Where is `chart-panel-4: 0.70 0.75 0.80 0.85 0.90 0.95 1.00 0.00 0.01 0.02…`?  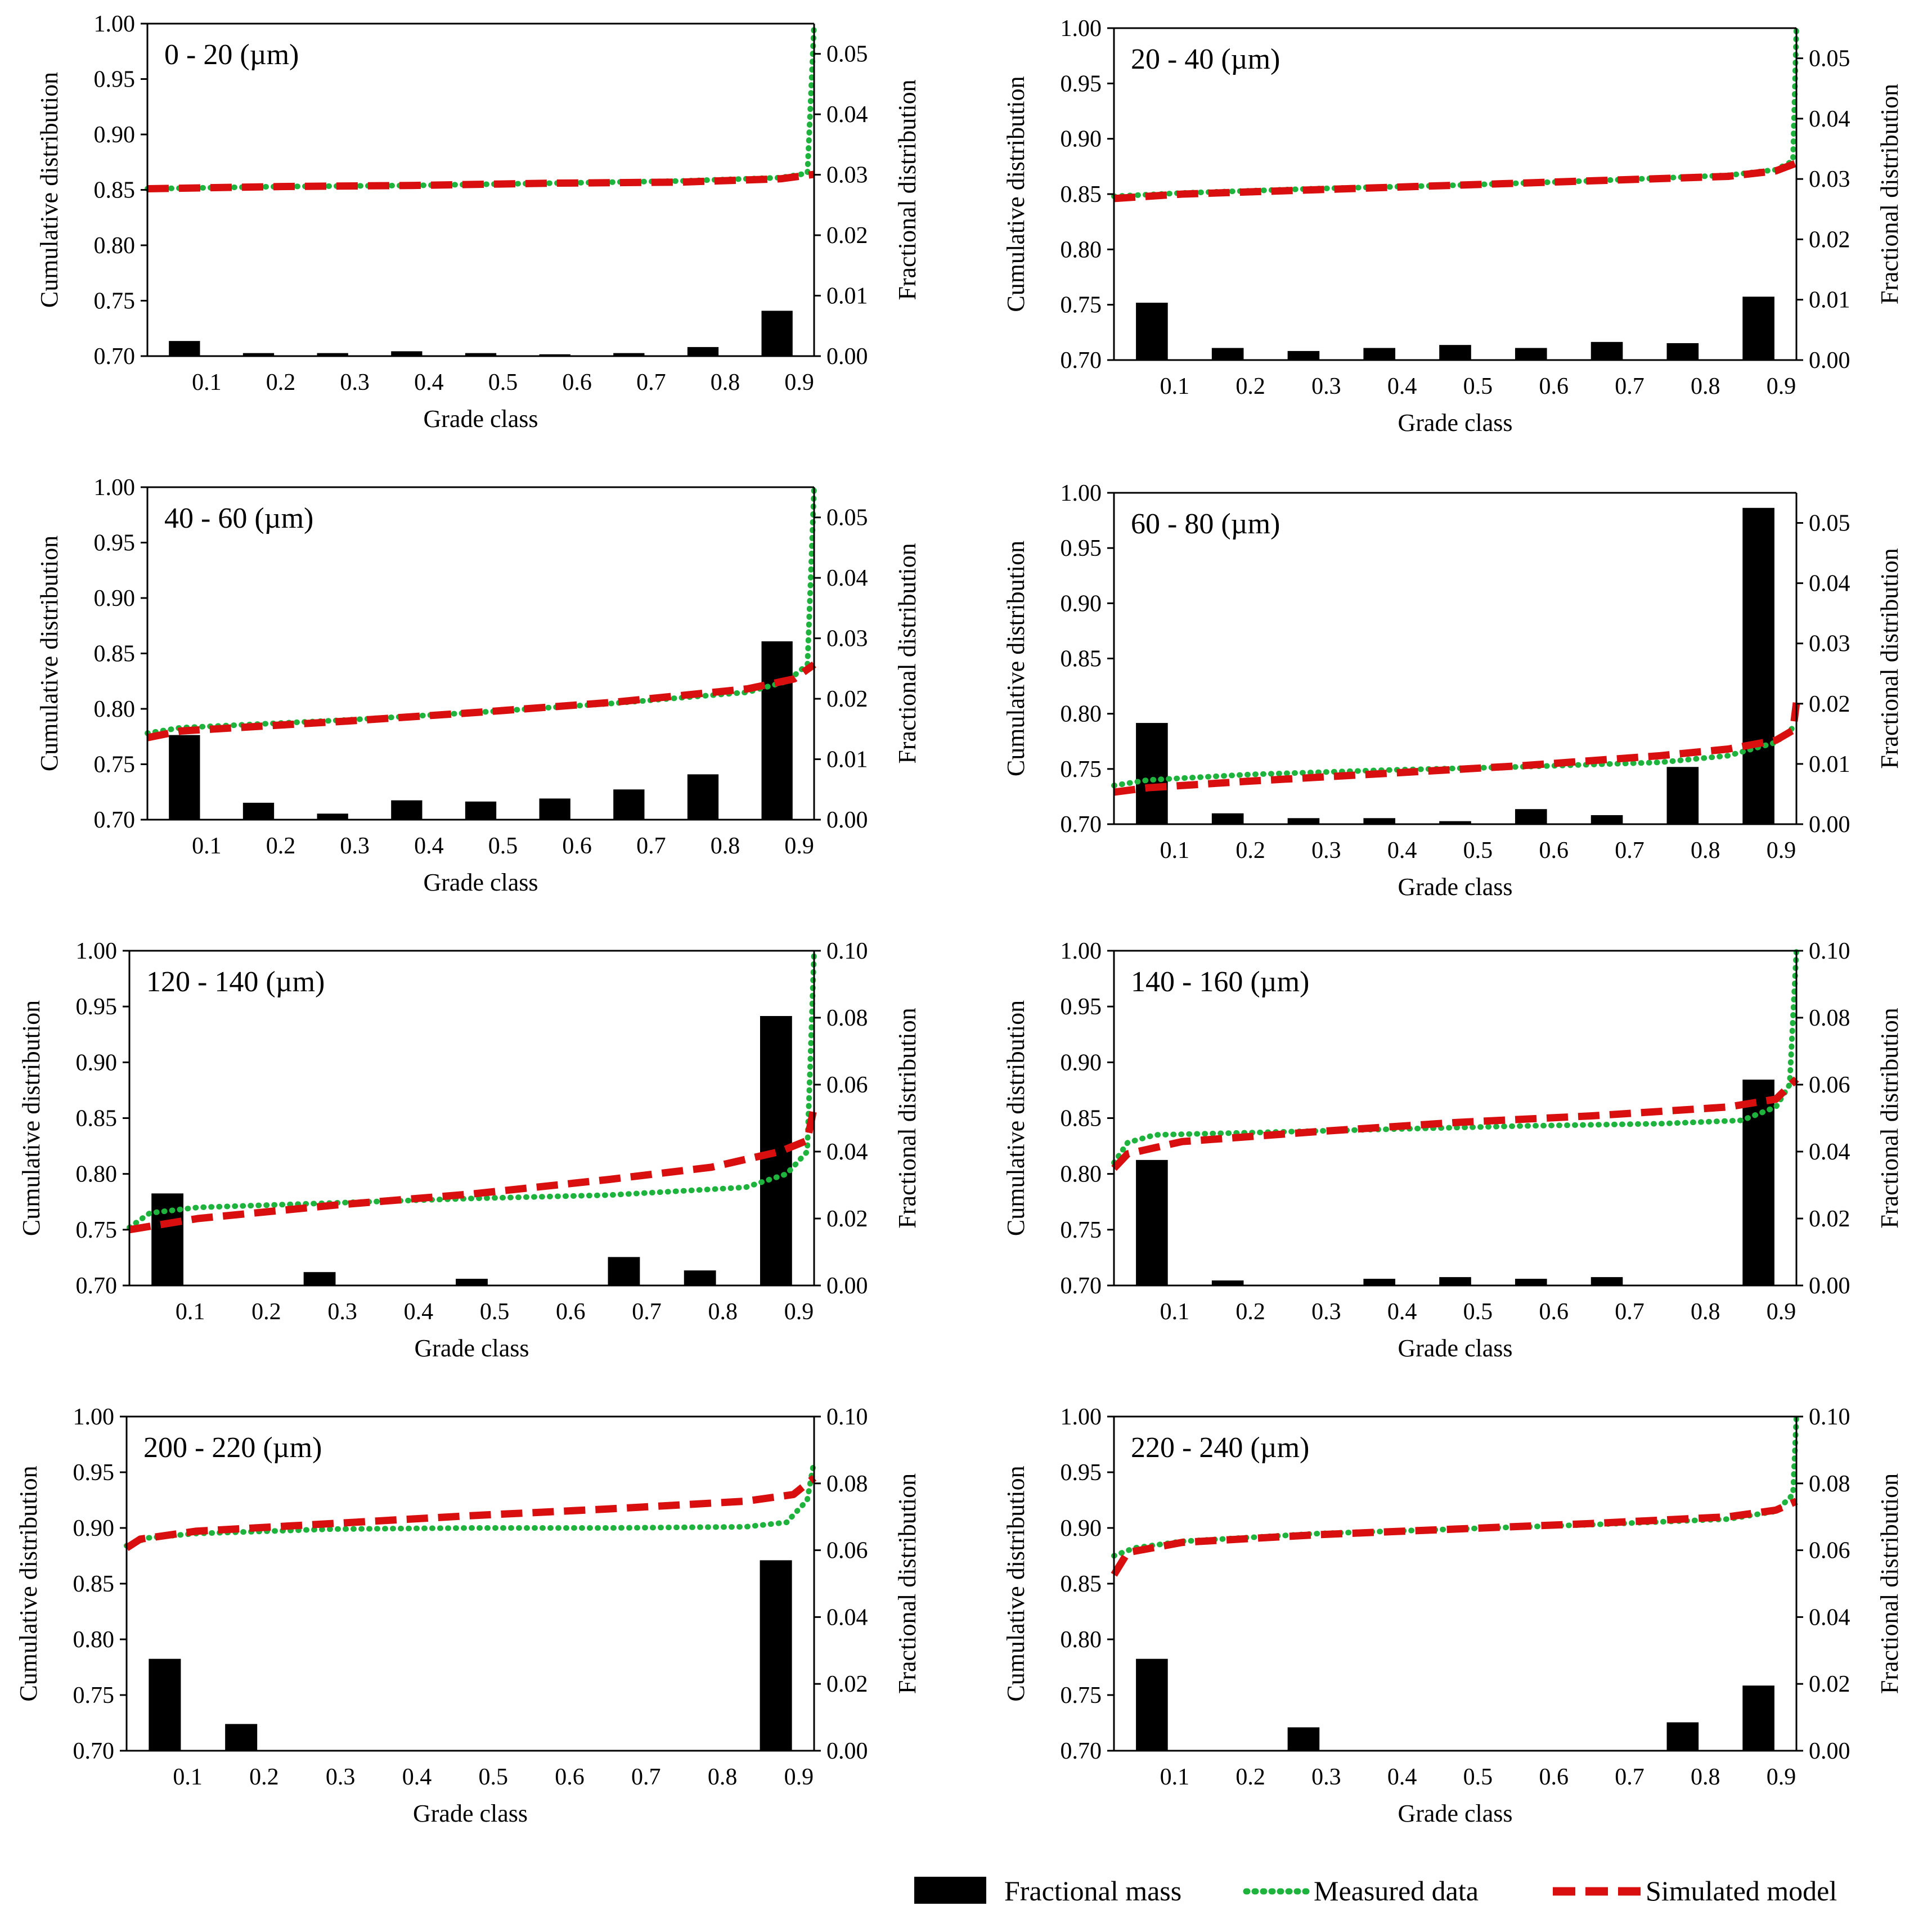
chart-panel-4: 0.70 0.75 0.80 0.85 0.90 0.95 1.00 0.00 0.01 0.02… is located at coordinates (1452, 691).